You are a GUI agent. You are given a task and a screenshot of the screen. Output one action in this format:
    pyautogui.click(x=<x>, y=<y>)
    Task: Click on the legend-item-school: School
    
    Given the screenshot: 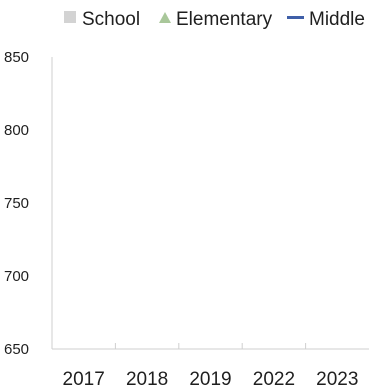 What is the action you would take?
    pyautogui.click(x=102, y=19)
    